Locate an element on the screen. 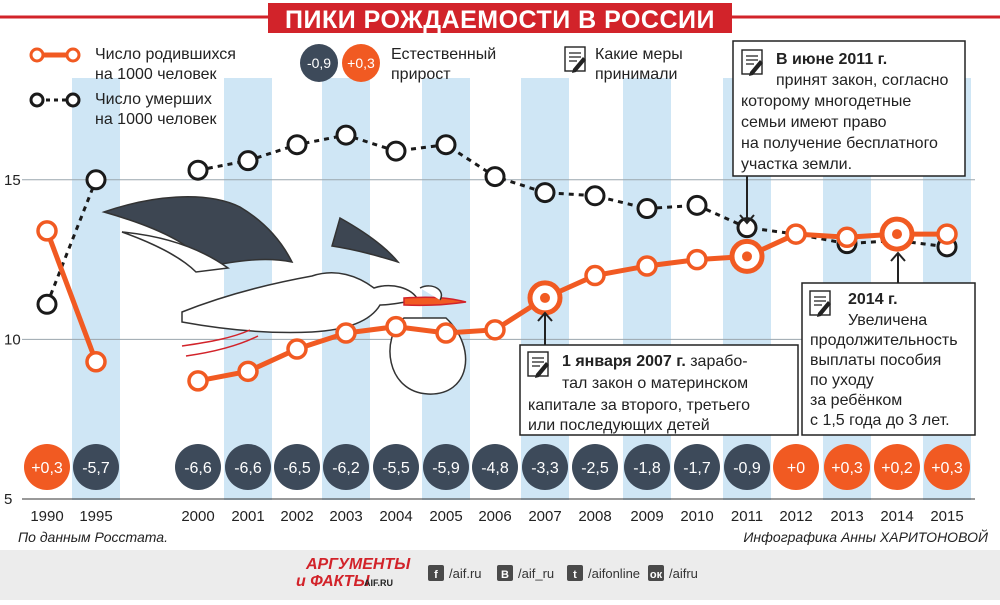 The width and height of the screenshot is (1000, 605). legend-positive-value: +0,3 is located at coordinates (361, 63).